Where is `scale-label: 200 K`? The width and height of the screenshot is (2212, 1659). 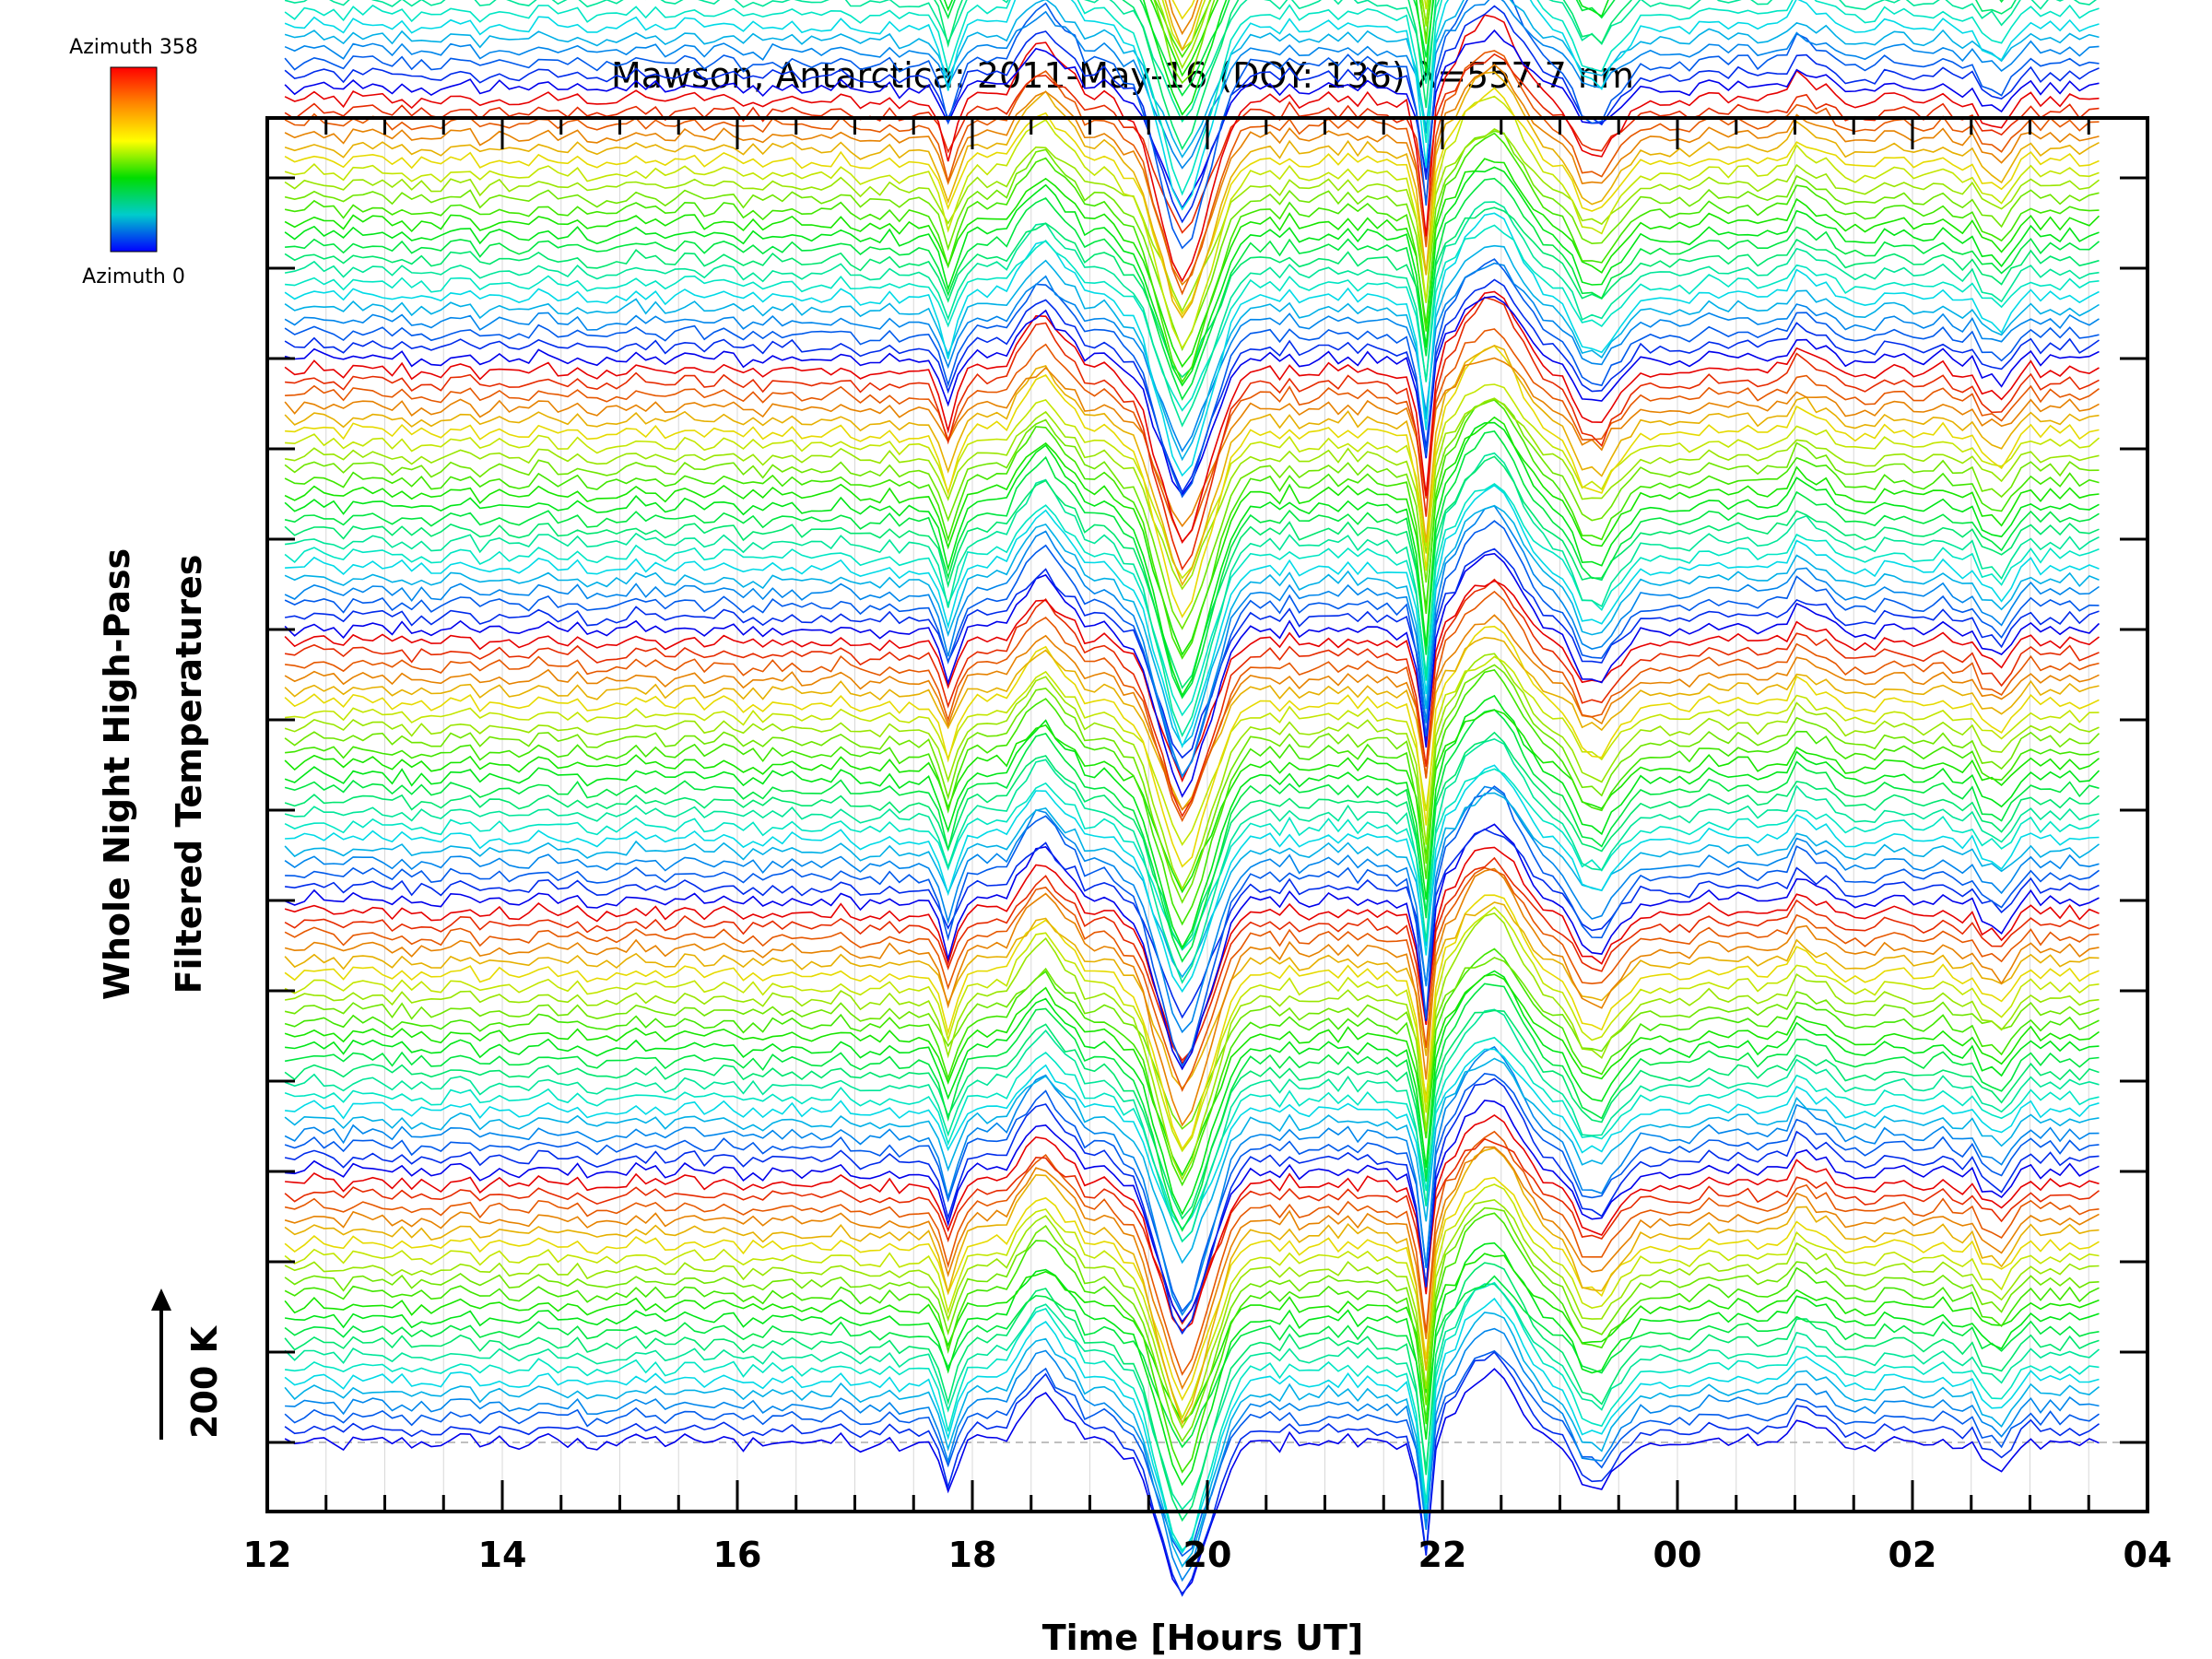
scale-label: 200 K is located at coordinates (204, 1381).